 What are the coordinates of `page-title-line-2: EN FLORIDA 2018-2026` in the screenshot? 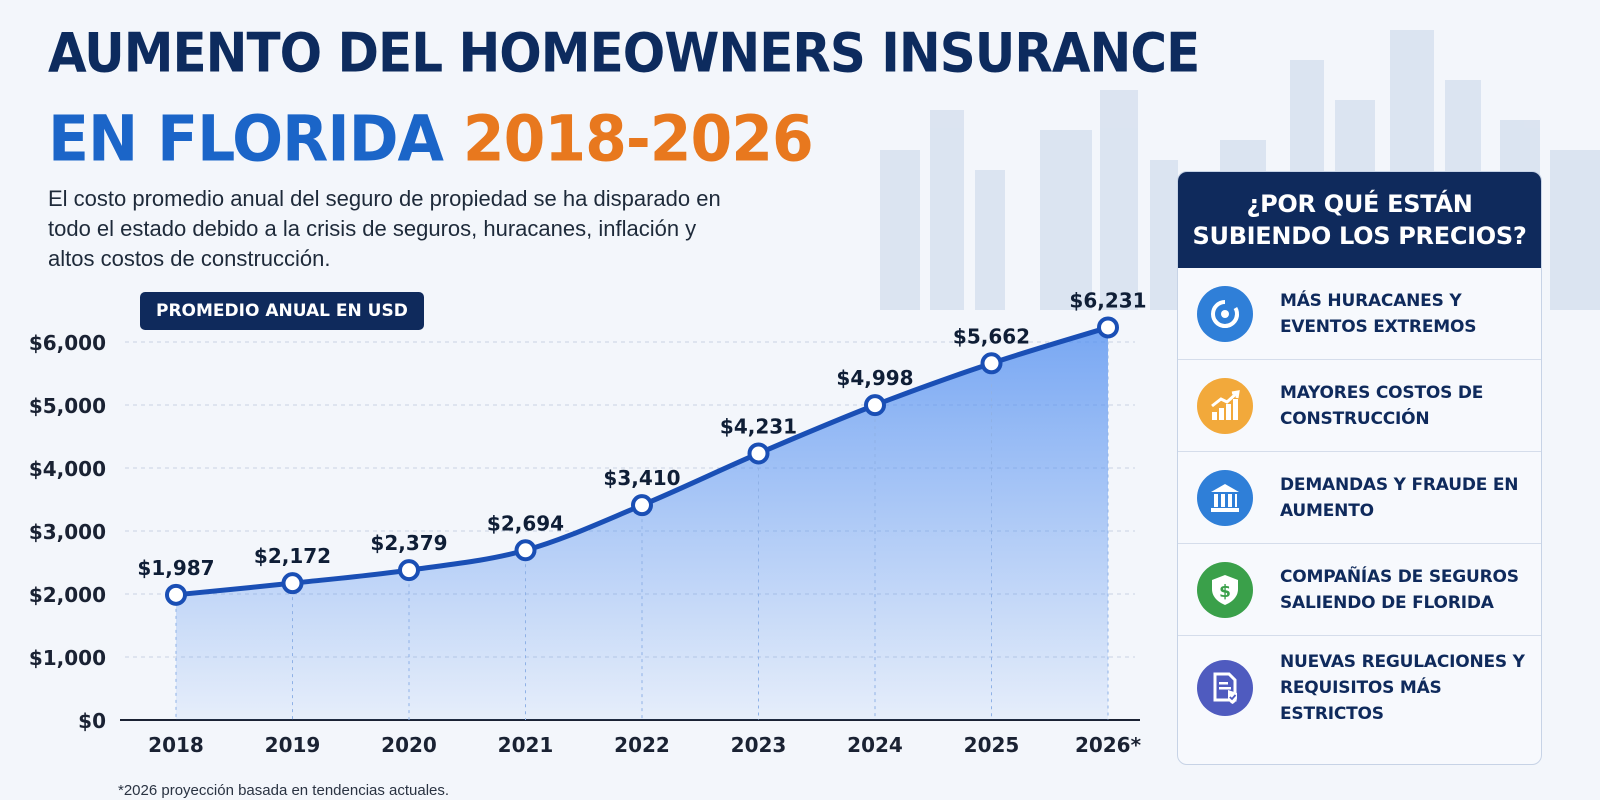 It's located at (431, 139).